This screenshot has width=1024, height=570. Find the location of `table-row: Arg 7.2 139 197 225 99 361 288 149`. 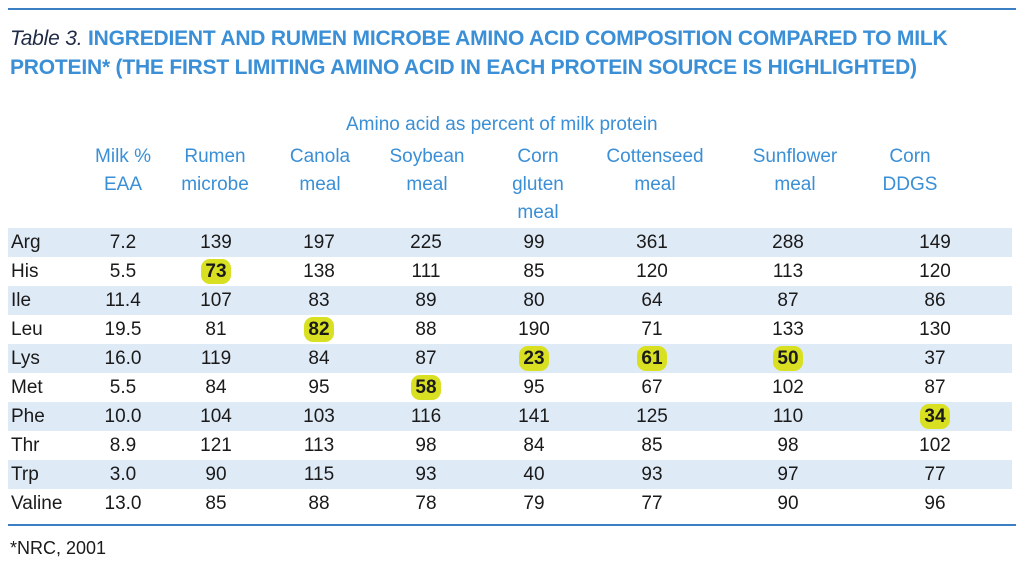

table-row: Arg 7.2 139 197 225 99 361 288 149 is located at coordinates (510, 242).